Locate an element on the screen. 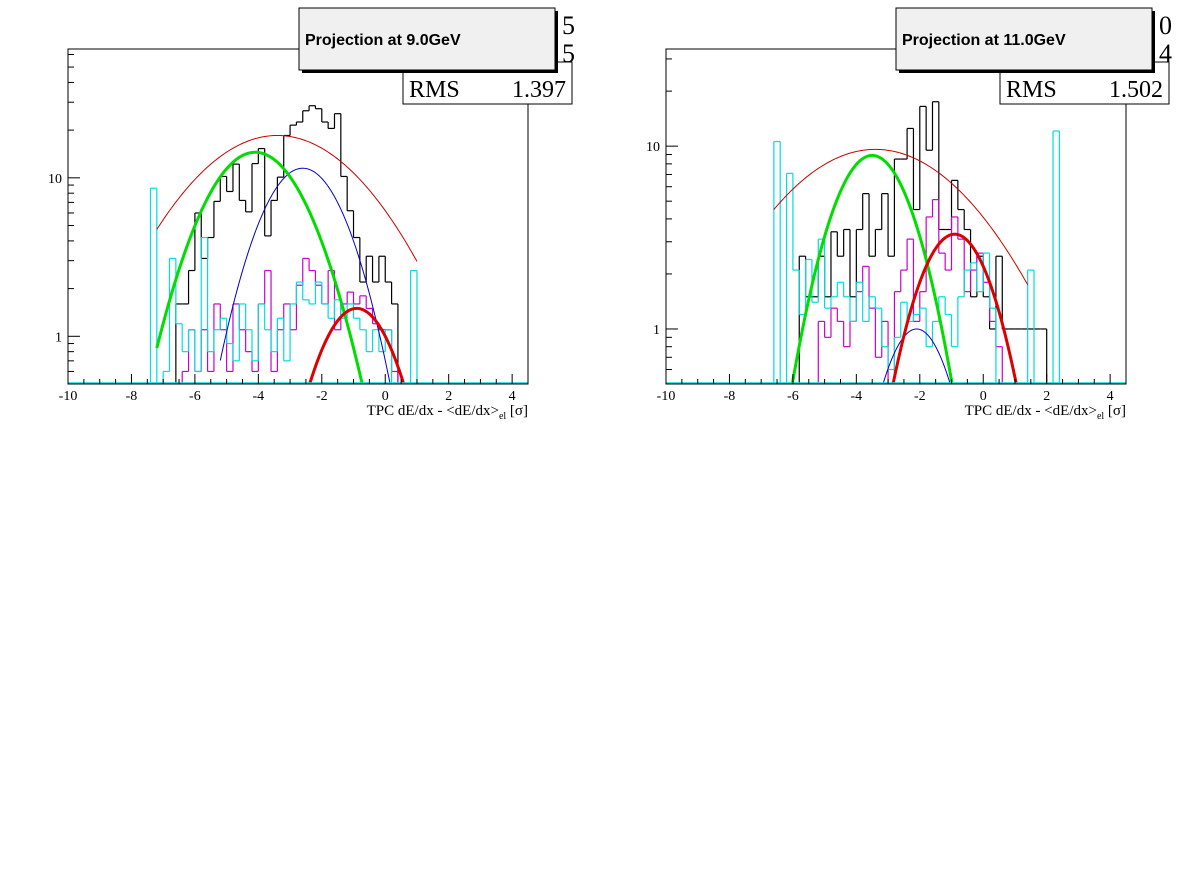 This screenshot has height=872, width=1196. chart-title-box: Projection at 11.0GeV is located at coordinates (1025, 40).